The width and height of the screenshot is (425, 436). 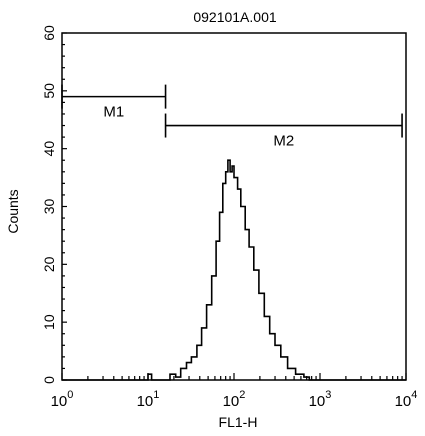 I want to click on x-tick-label: 10³, so click(x=320, y=399).